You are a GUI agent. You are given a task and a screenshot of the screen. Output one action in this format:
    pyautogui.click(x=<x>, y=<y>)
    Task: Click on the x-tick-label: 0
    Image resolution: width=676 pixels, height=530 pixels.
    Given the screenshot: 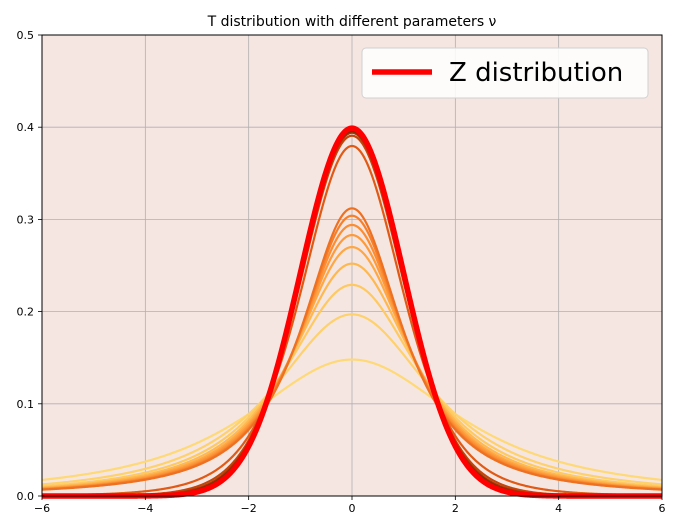 What is the action you would take?
    pyautogui.click(x=352, y=508)
    